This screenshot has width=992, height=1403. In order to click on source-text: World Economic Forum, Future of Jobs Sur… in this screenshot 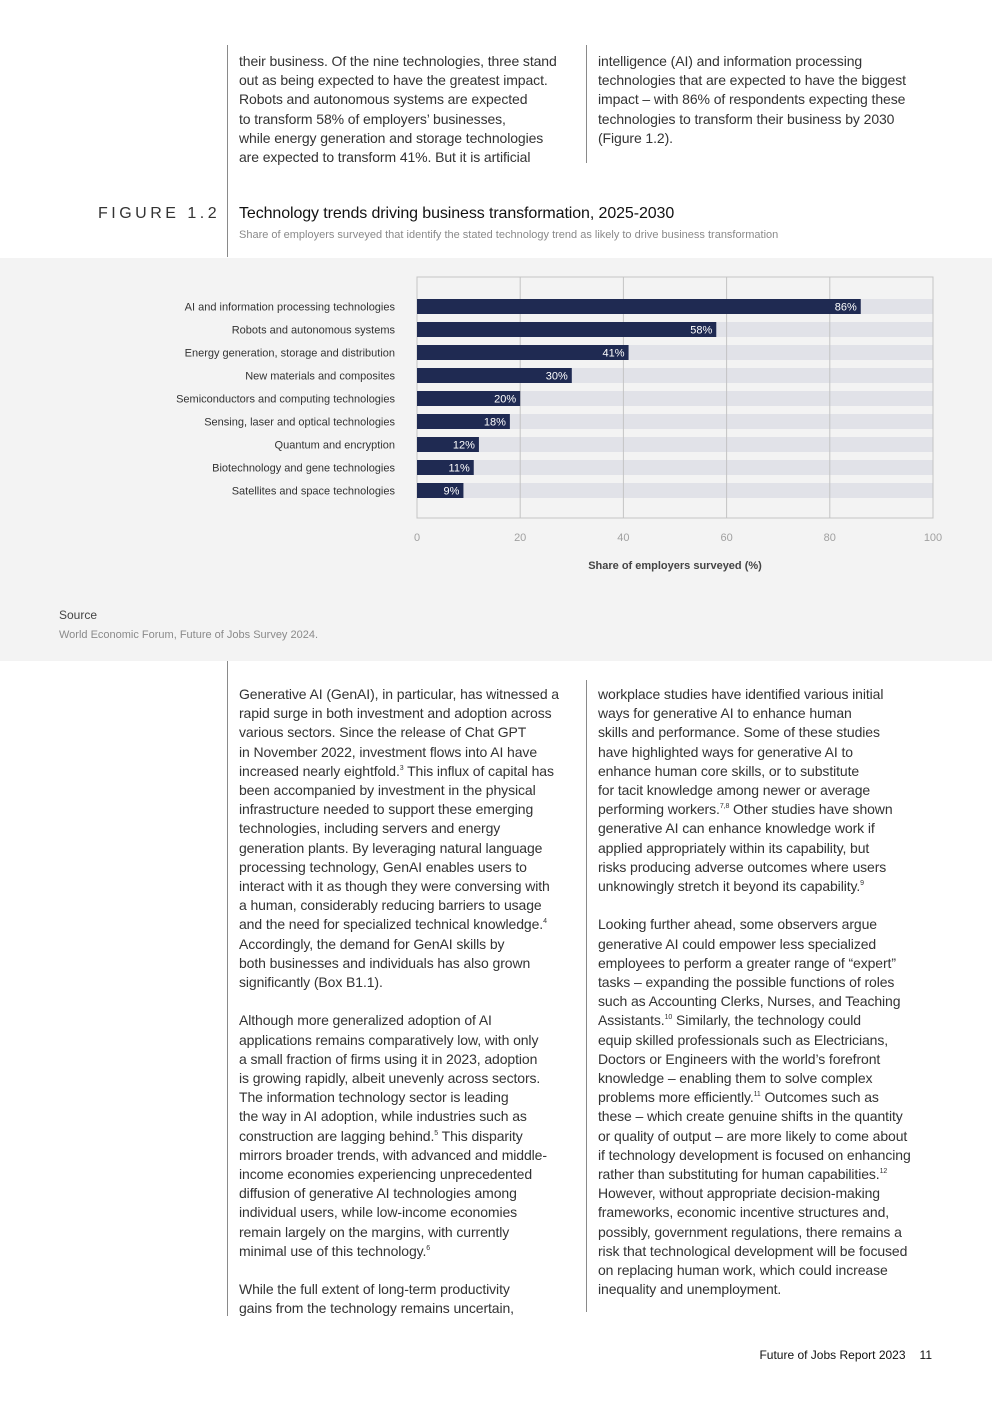, I will do `click(189, 635)`.